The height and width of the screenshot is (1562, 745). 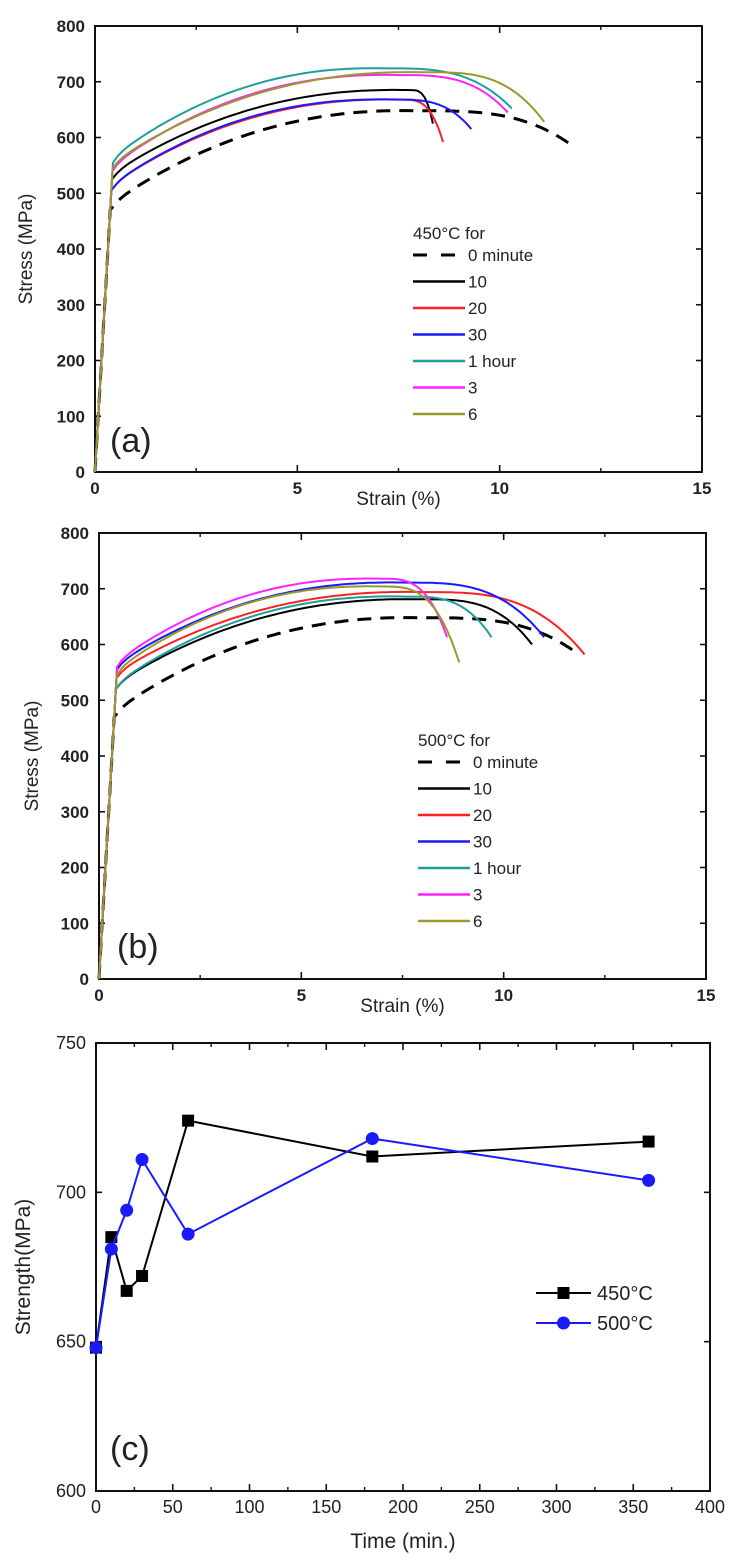 I want to click on legend-label: 450°C, so click(x=625, y=1294).